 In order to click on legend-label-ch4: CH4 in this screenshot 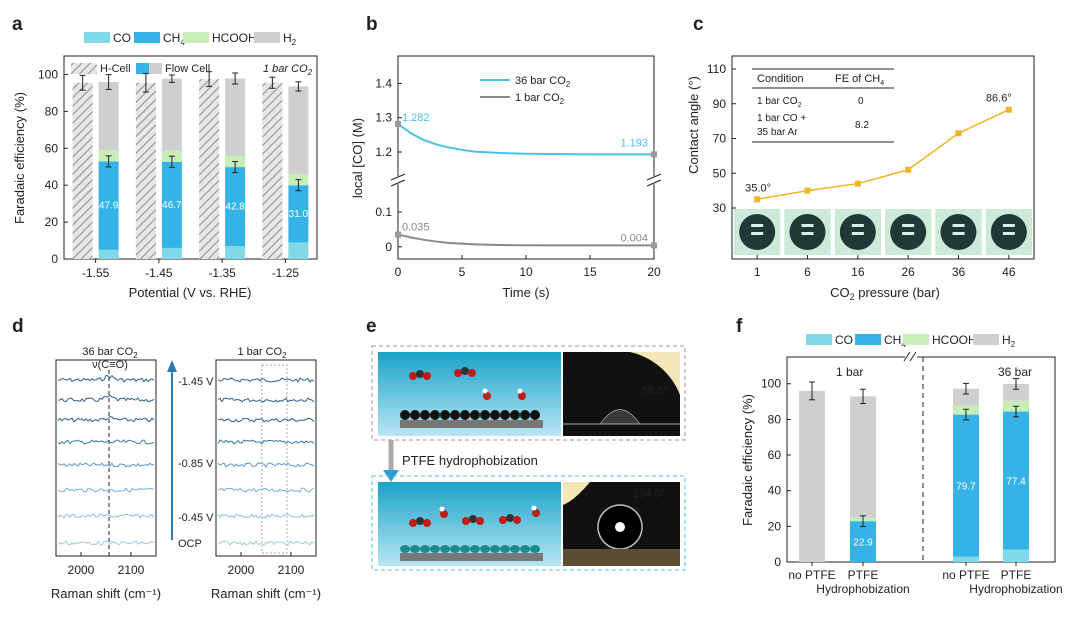, I will do `click(174, 39)`.